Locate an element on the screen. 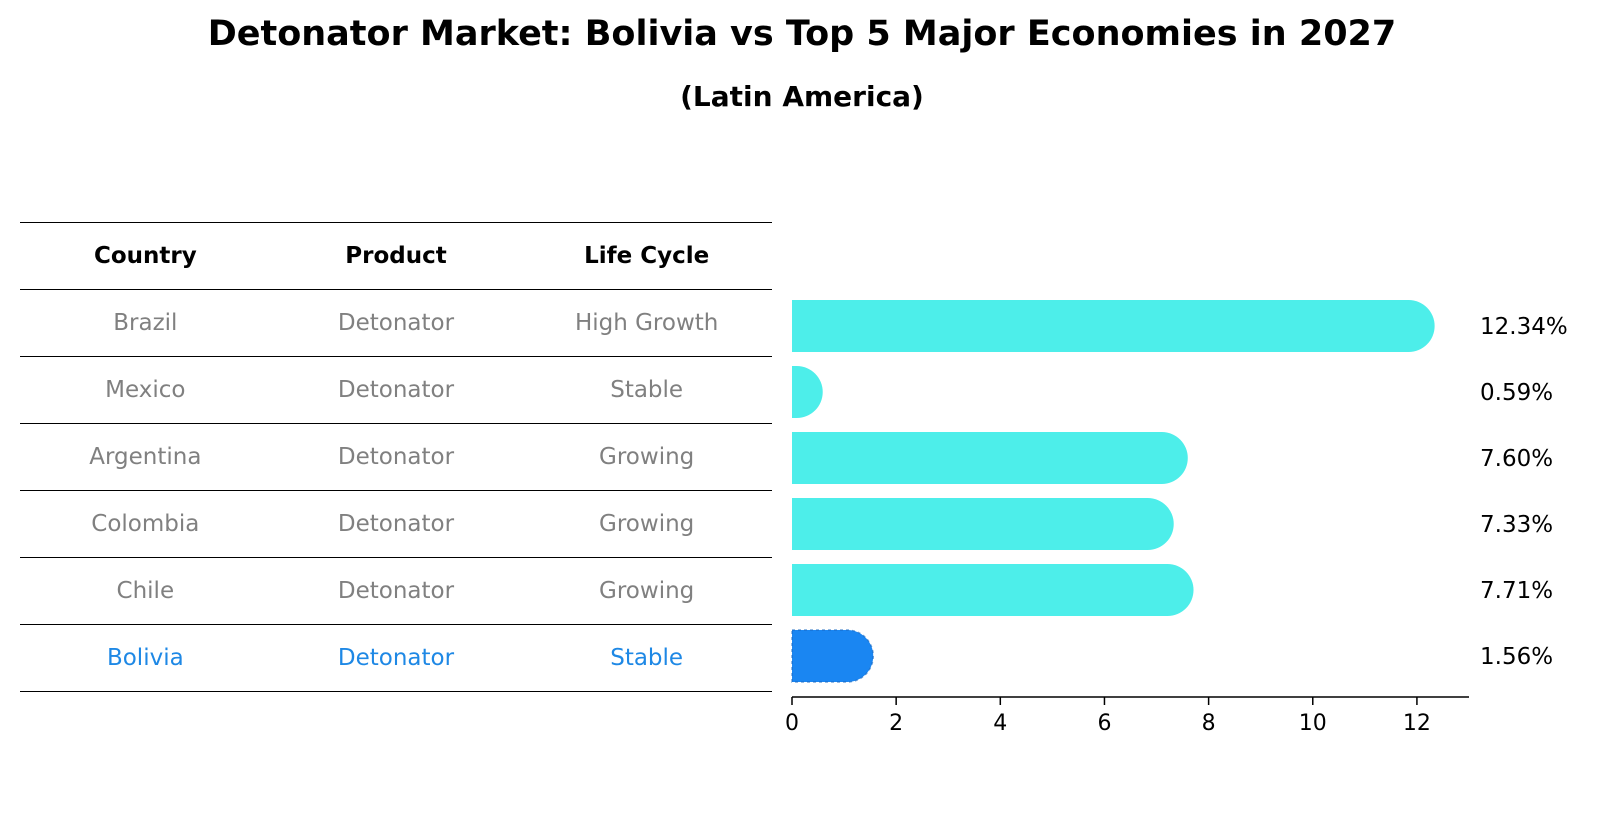 The width and height of the screenshot is (1604, 823). table-row-highlighted: Bolivia Detonator Stable is located at coordinates (396, 658).